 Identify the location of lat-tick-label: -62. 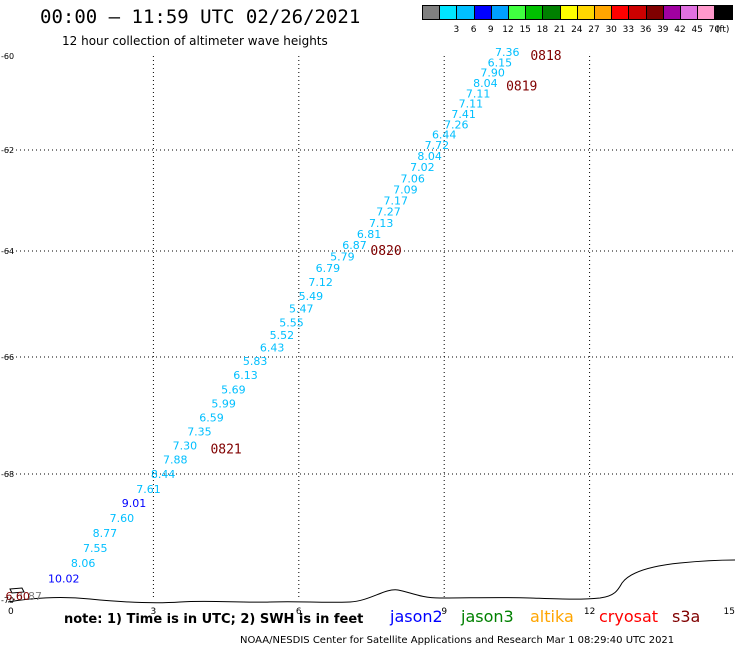
(7, 150).